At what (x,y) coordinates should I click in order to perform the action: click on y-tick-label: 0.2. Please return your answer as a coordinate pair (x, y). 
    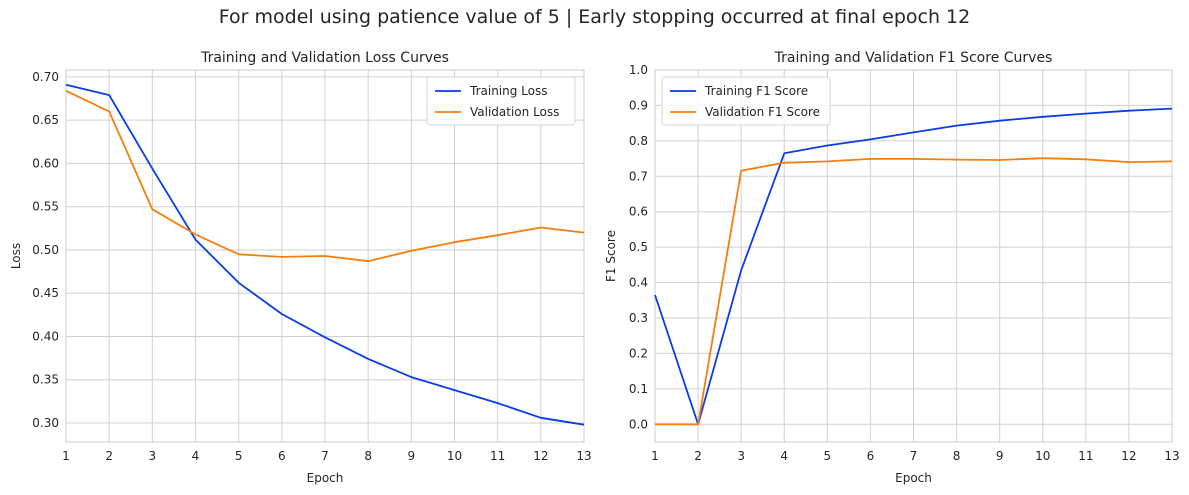
    Looking at the image, I should click on (638, 353).